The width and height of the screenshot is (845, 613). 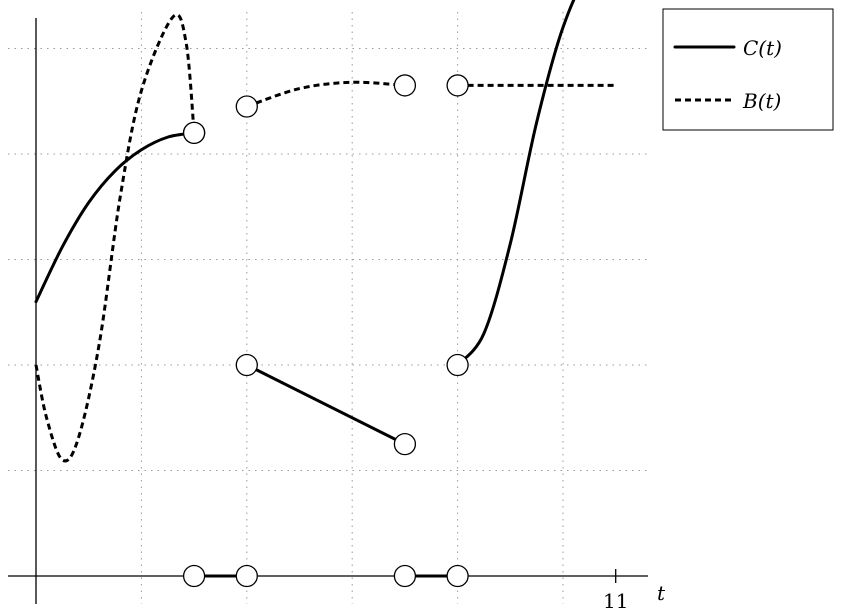 What do you see at coordinates (762, 48) in the screenshot?
I see `legend-label-c: C(t)` at bounding box center [762, 48].